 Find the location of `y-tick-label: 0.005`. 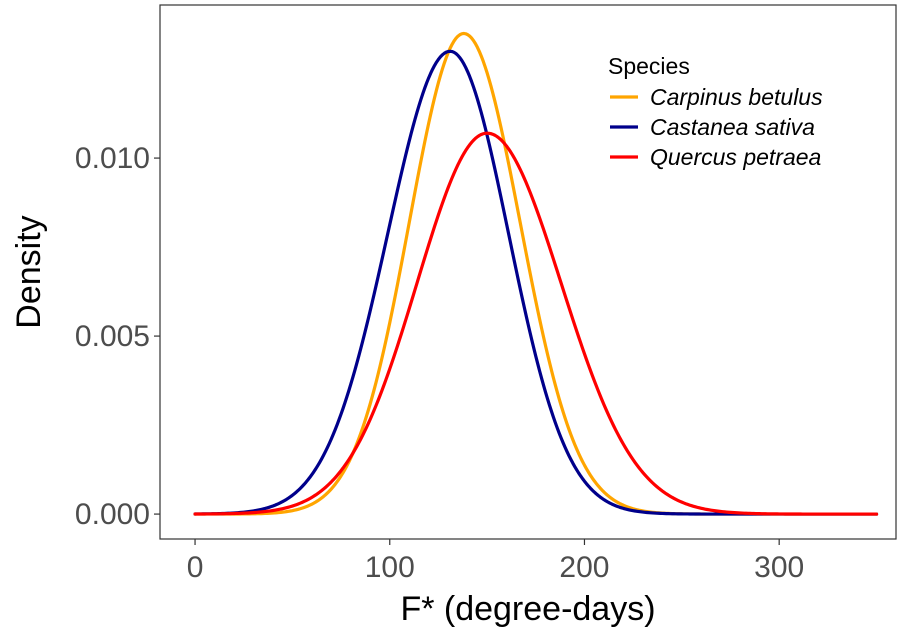

y-tick-label: 0.005 is located at coordinates (112, 336).